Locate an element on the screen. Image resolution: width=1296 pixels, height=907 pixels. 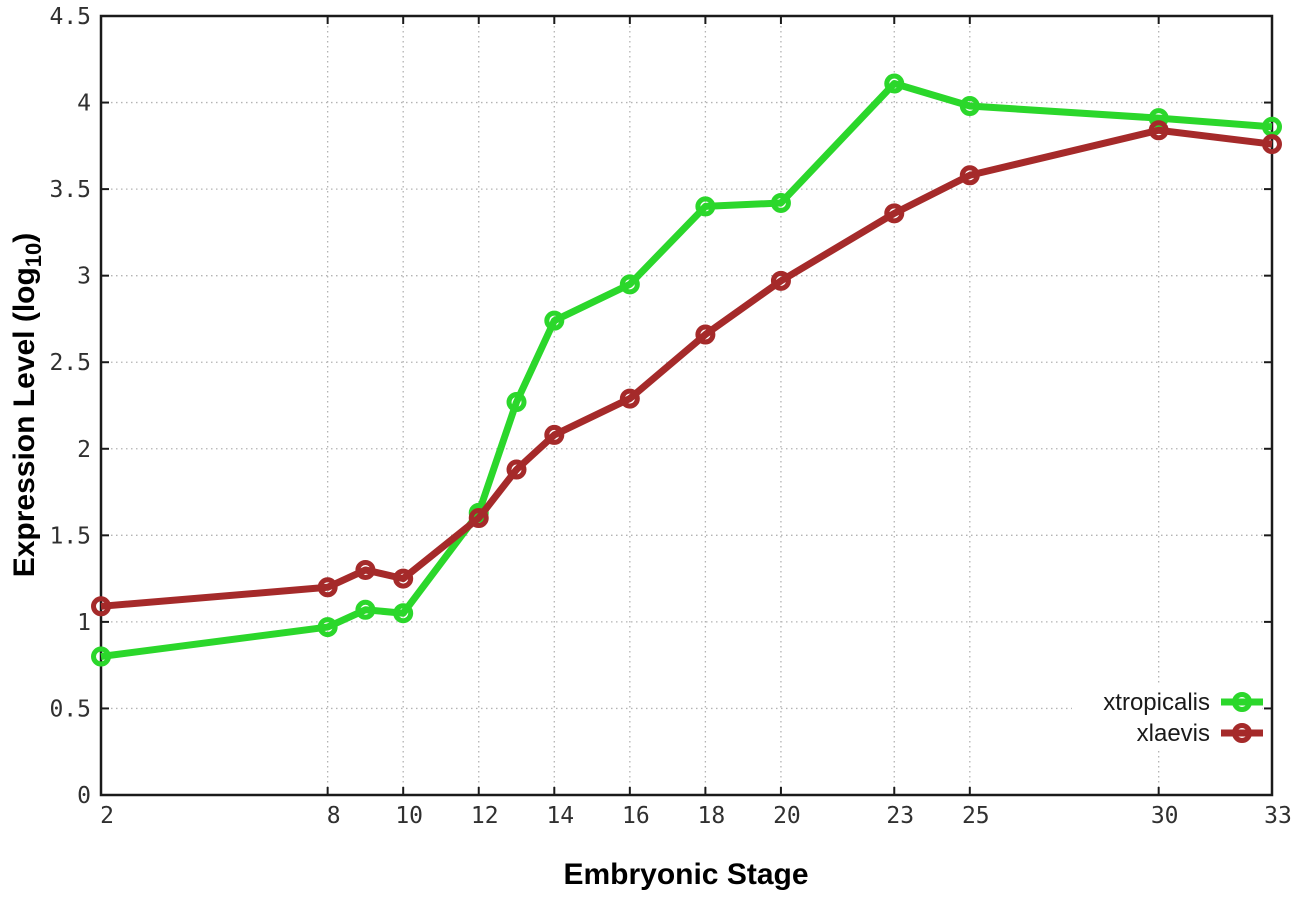
x-tick-label: 25 is located at coordinates (976, 816).